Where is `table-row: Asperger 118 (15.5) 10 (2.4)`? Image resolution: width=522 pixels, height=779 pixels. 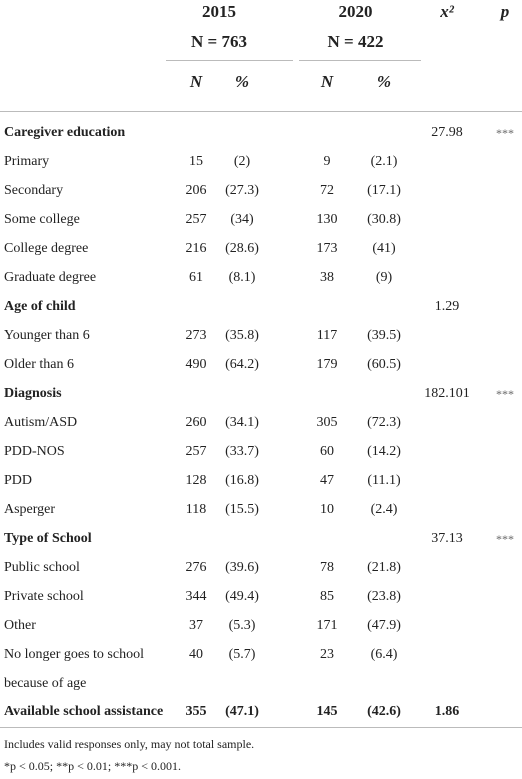
table-row: Asperger 118 (15.5) 10 (2.4) is located at coordinates (261, 510).